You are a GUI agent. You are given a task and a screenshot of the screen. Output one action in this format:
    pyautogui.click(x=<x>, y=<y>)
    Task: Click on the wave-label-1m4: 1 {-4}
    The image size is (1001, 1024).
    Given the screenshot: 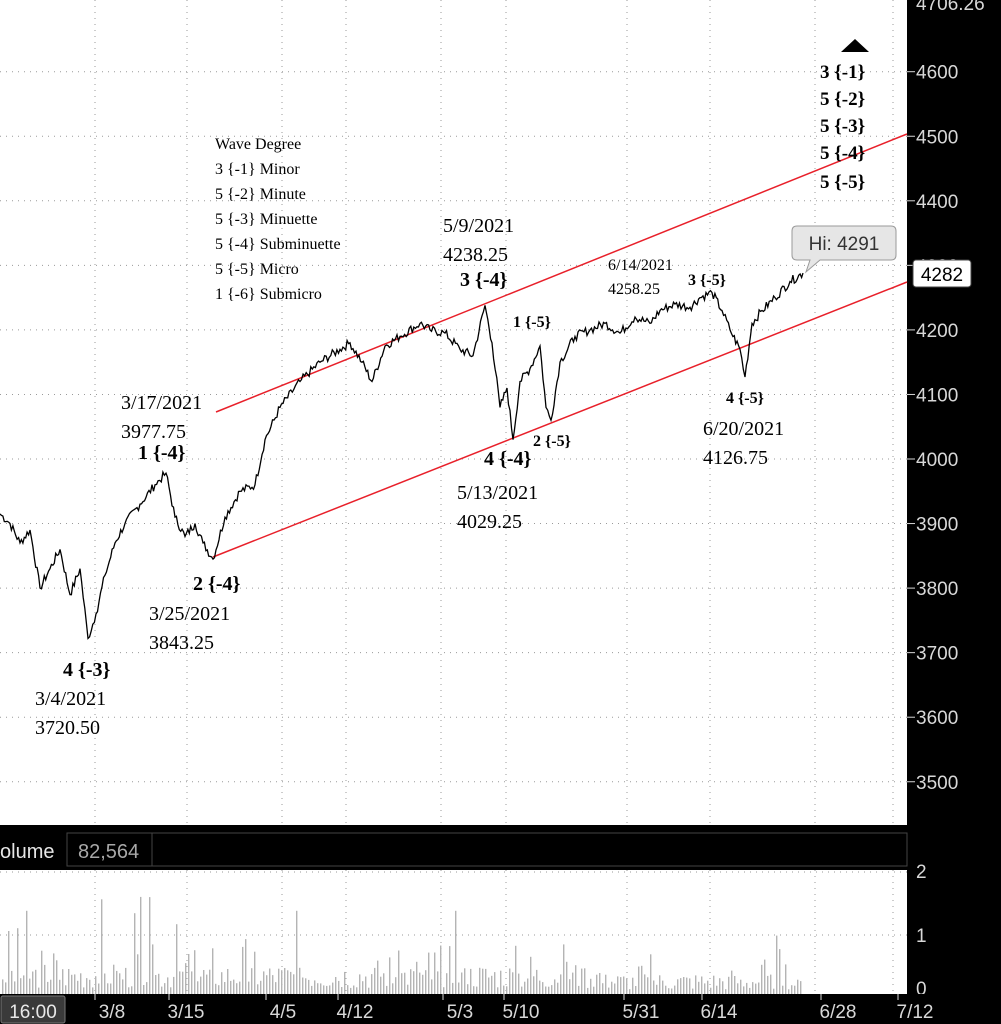 What is the action you would take?
    pyautogui.click(x=162, y=453)
    